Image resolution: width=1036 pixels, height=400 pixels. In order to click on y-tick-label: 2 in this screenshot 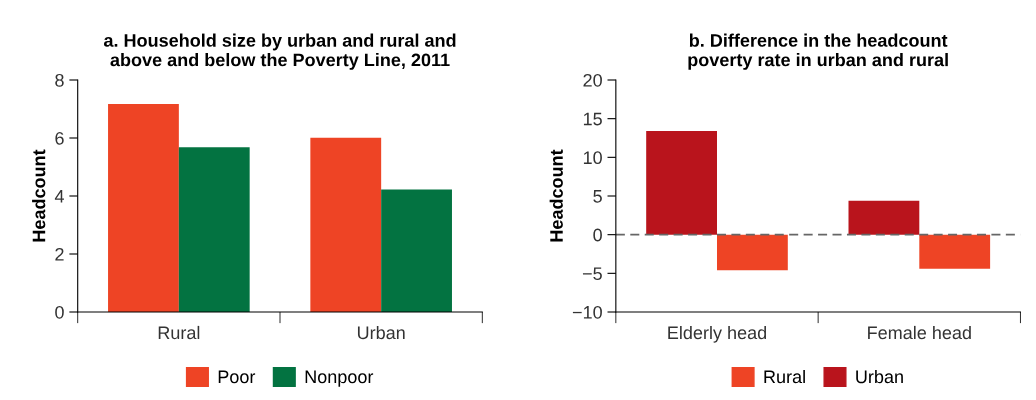, I will do `click(59, 254)`.